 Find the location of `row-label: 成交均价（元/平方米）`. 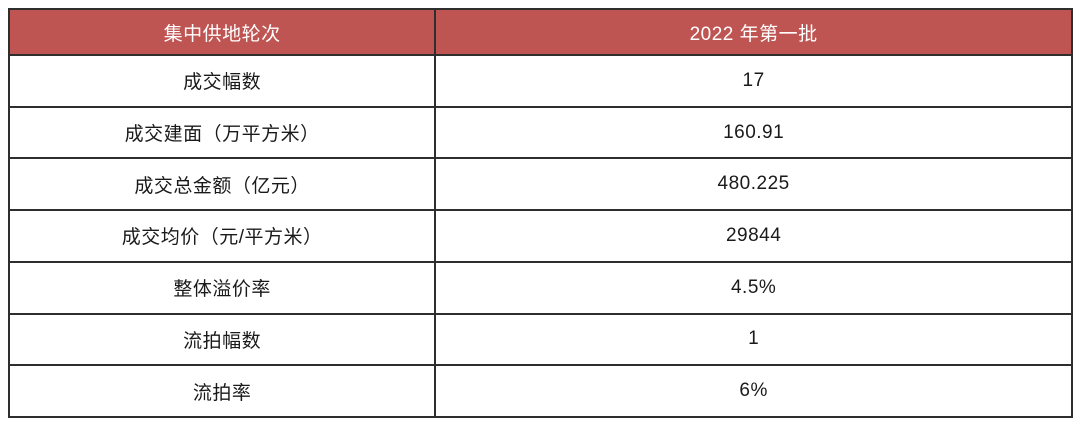

row-label: 成交均价（元/平方米） is located at coordinates (222, 236).